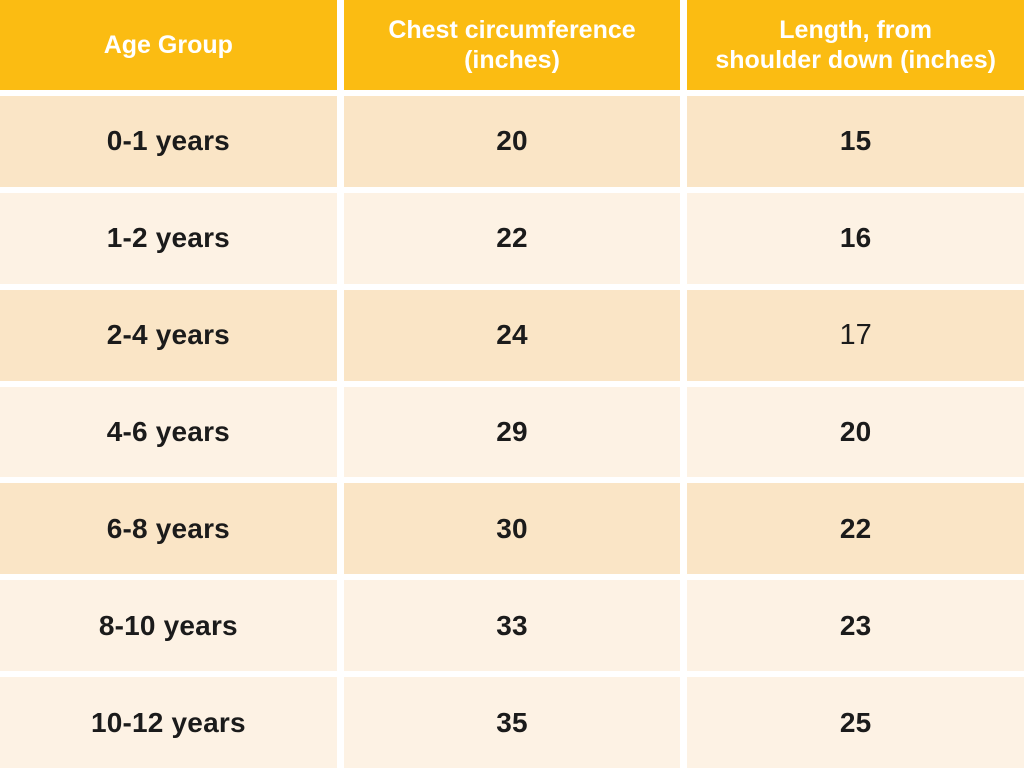 This screenshot has width=1024, height=768. What do you see at coordinates (855, 432) in the screenshot?
I see `length-value-cell: 20` at bounding box center [855, 432].